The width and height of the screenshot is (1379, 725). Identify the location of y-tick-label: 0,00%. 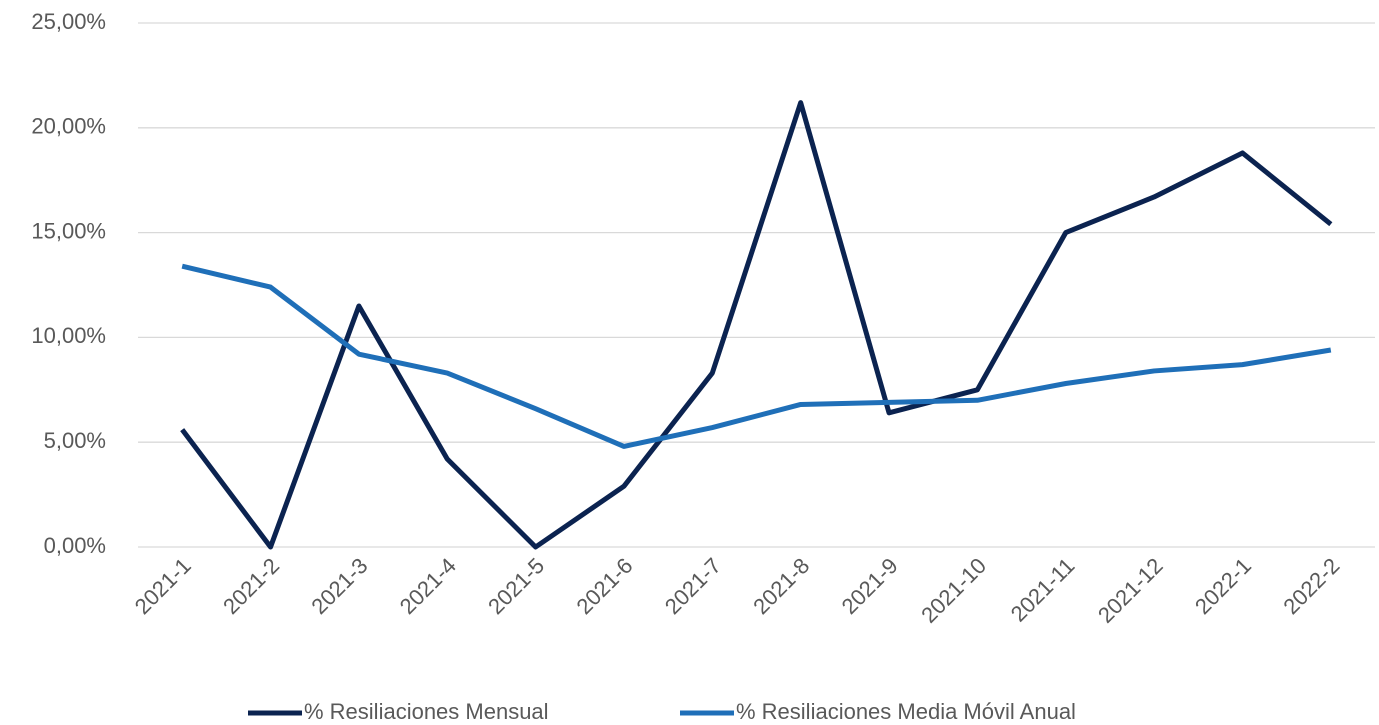
(75, 545).